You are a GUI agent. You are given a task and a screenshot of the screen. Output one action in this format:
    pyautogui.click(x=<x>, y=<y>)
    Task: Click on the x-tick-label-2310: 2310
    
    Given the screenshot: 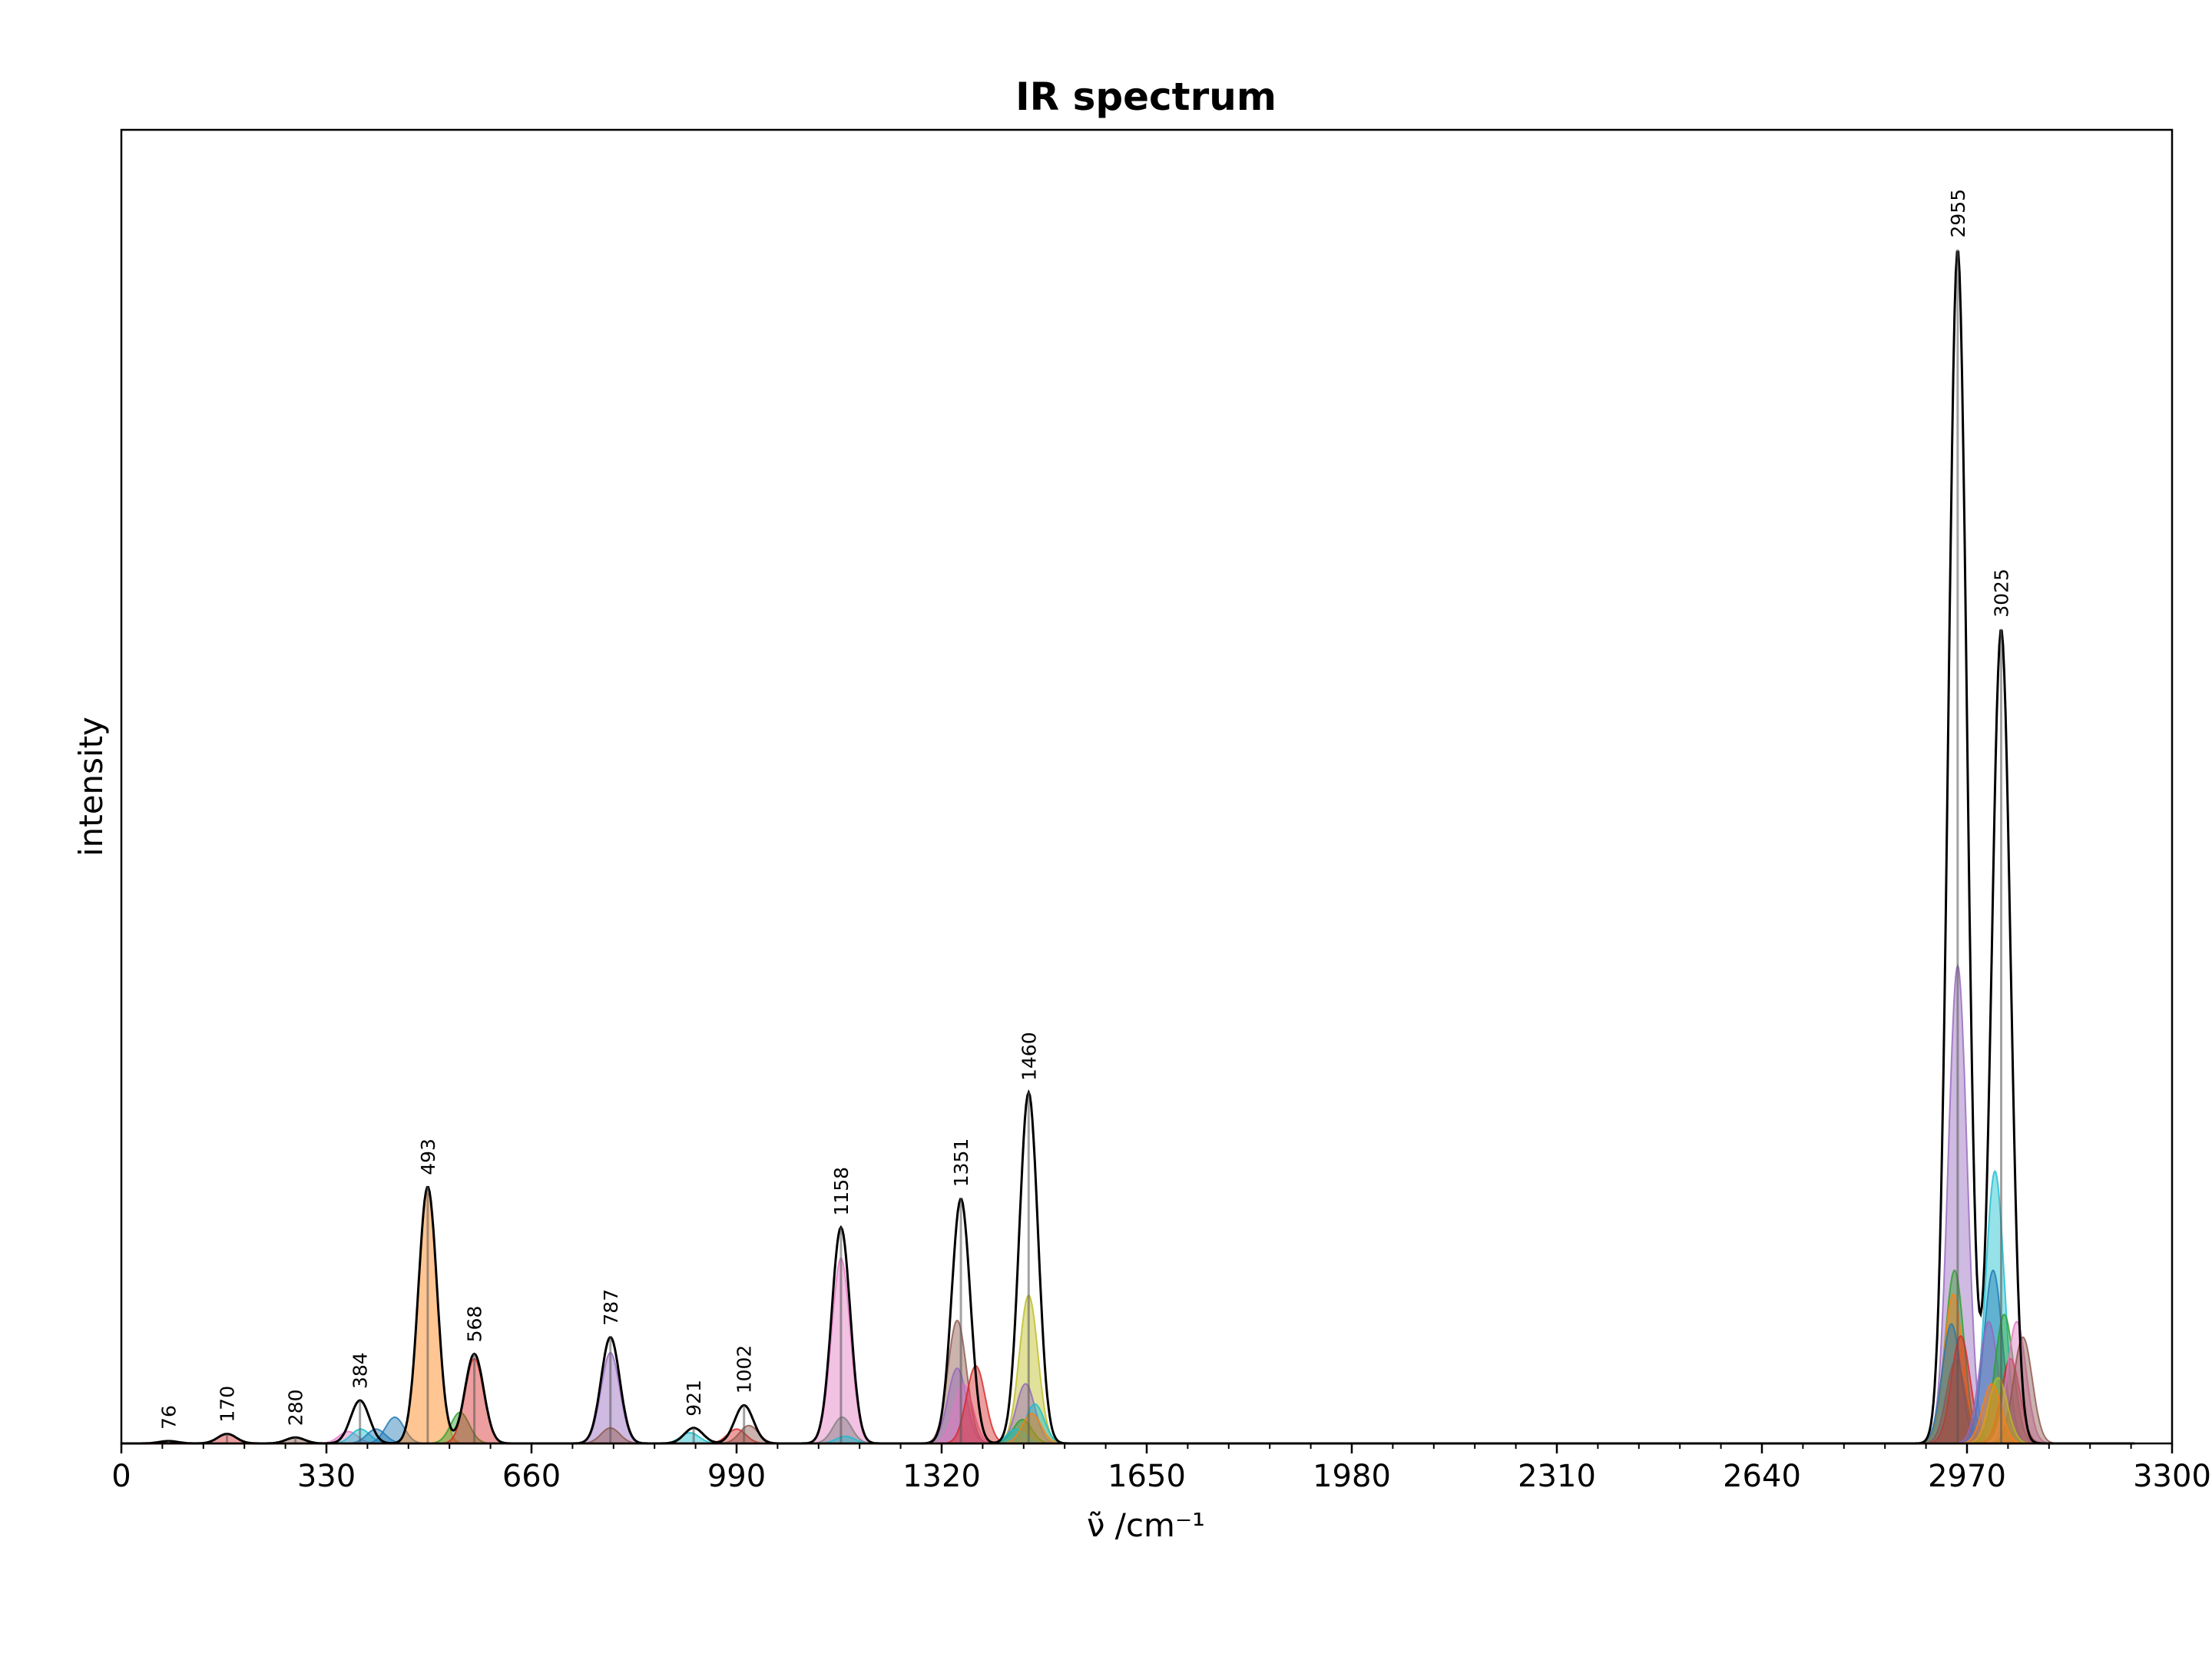 What is the action you would take?
    pyautogui.click(x=1557, y=1476)
    